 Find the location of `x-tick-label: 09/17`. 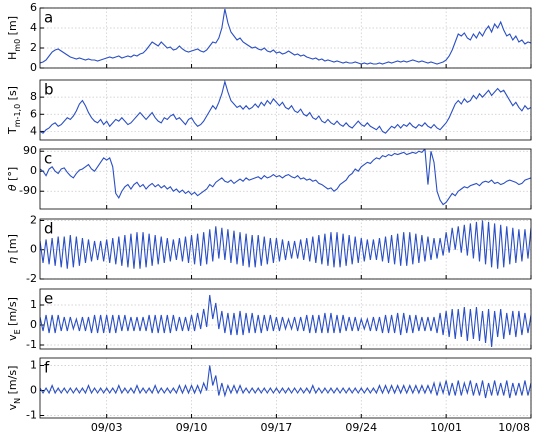

x-tick-label: 09/17 is located at coordinates (277, 427).